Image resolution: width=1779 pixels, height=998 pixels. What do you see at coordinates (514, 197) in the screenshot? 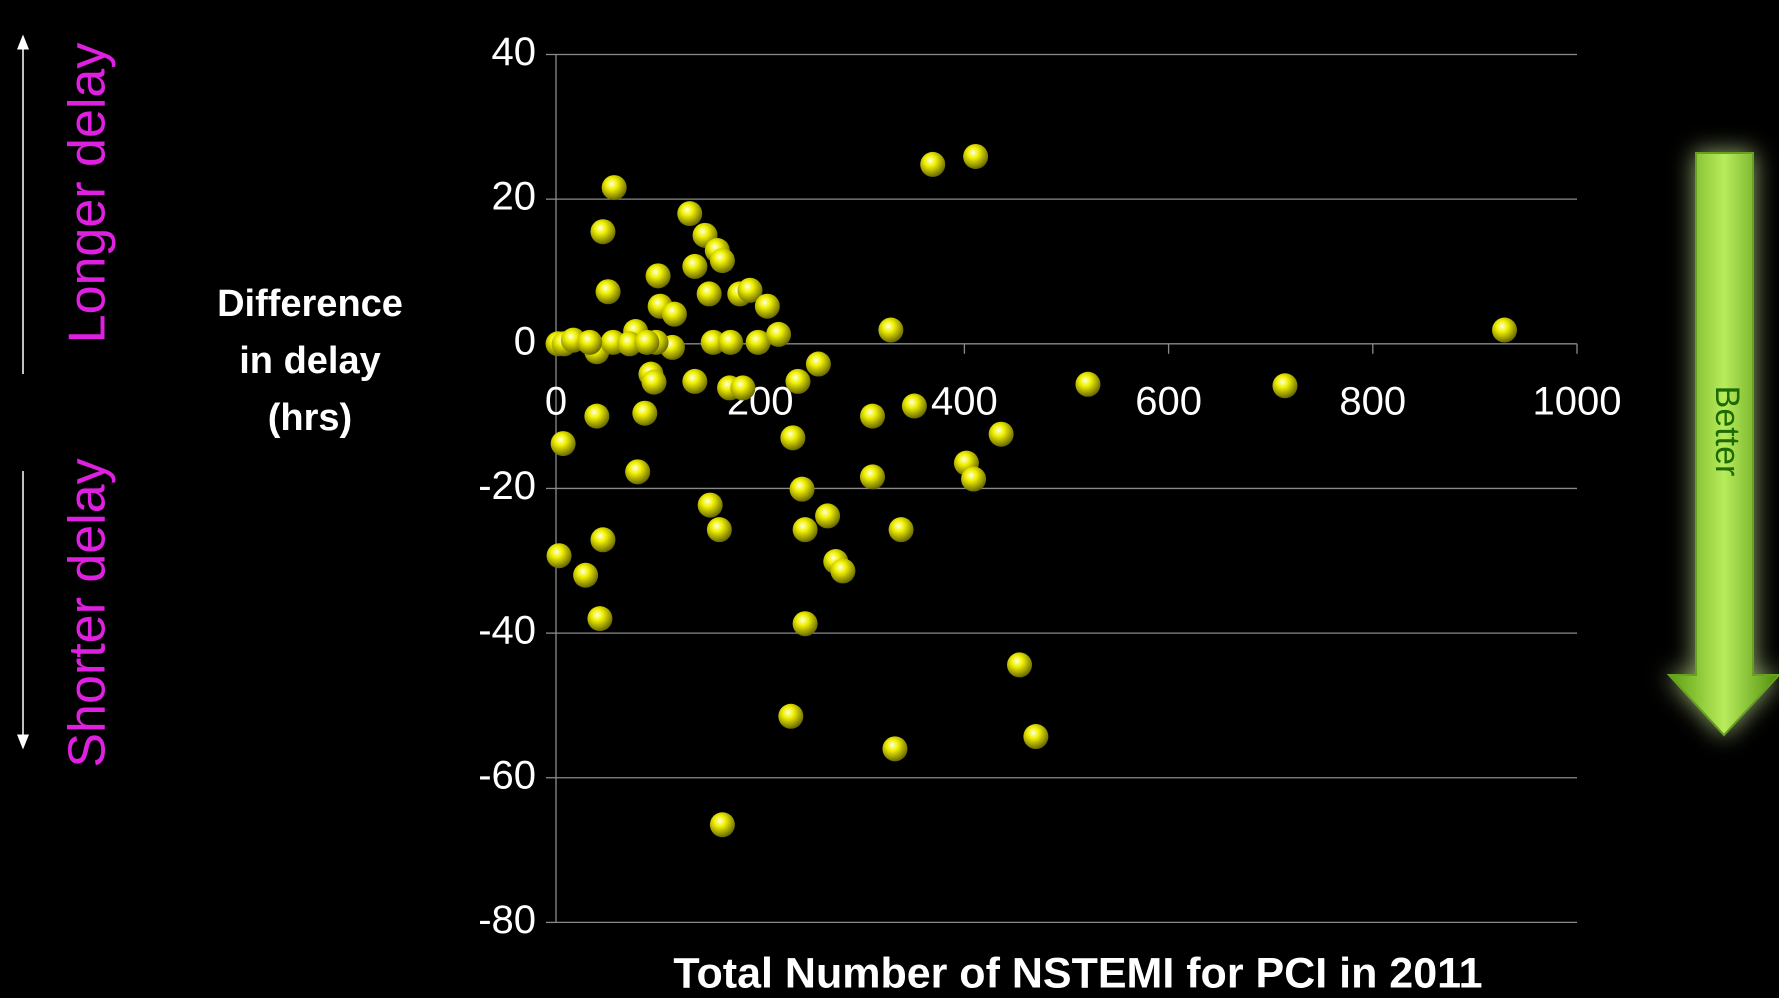
I see `y-tick-label: 20` at bounding box center [514, 197].